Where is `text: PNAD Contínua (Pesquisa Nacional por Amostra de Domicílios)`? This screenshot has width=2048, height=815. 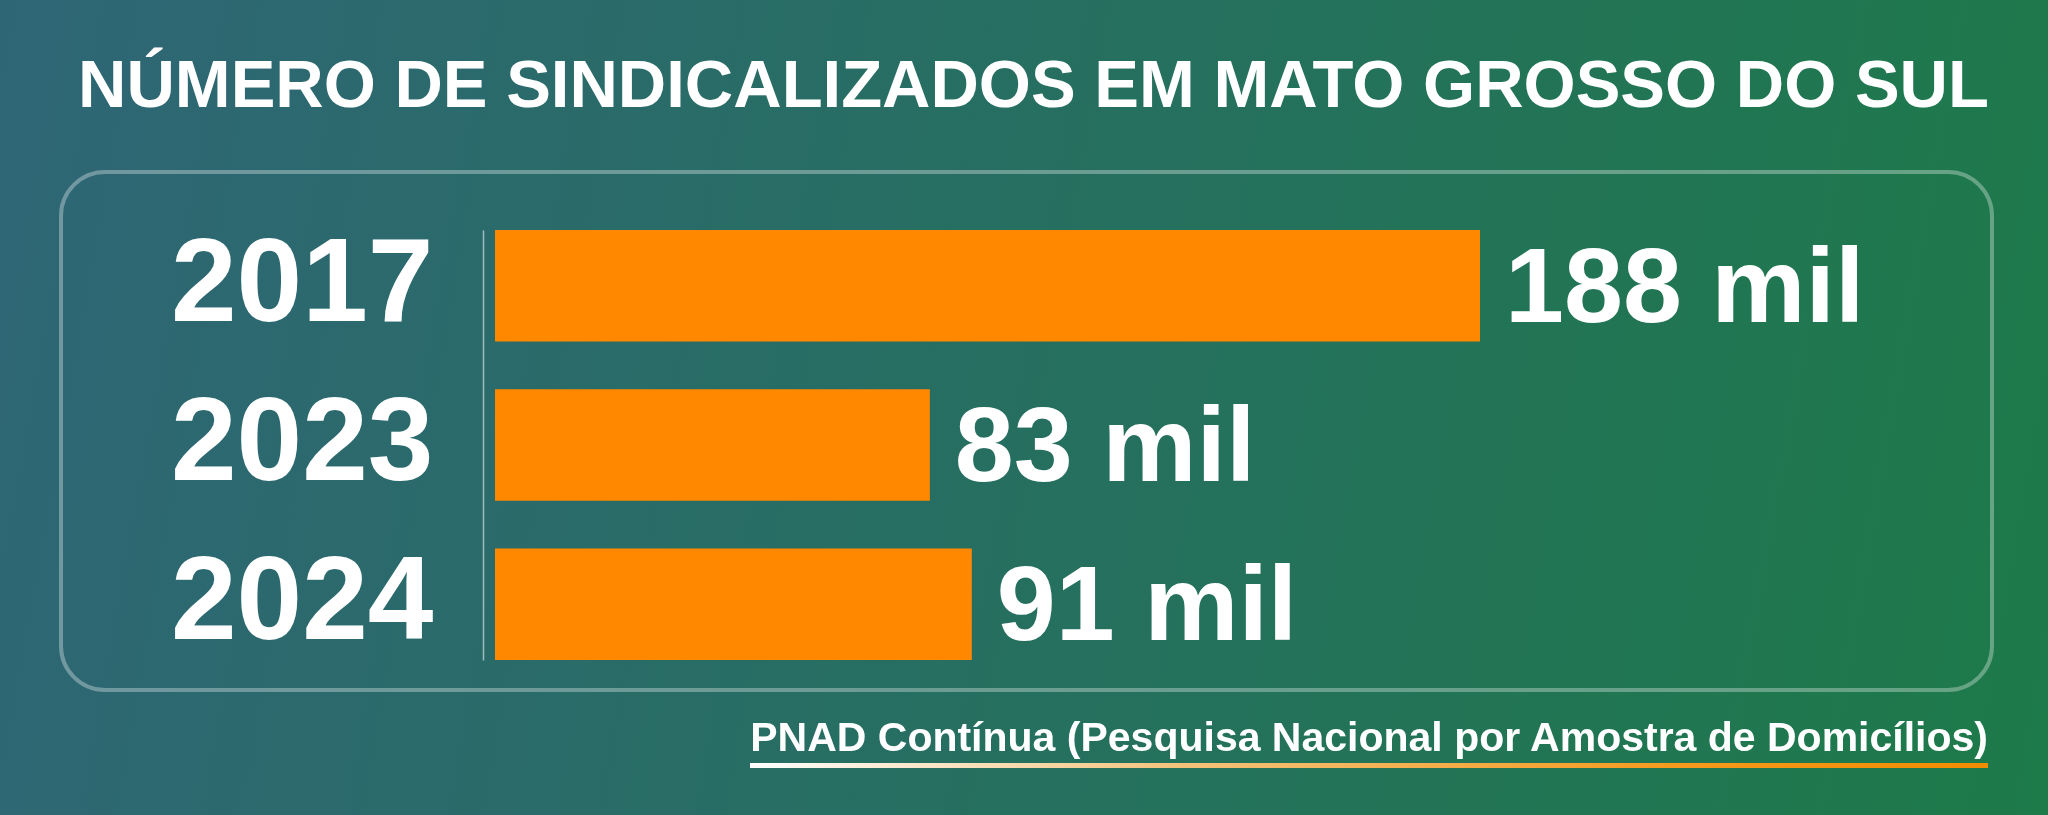
text: PNAD Contínua (Pesquisa Nacional por Amostra de Domicílios) is located at coordinates (1369, 737).